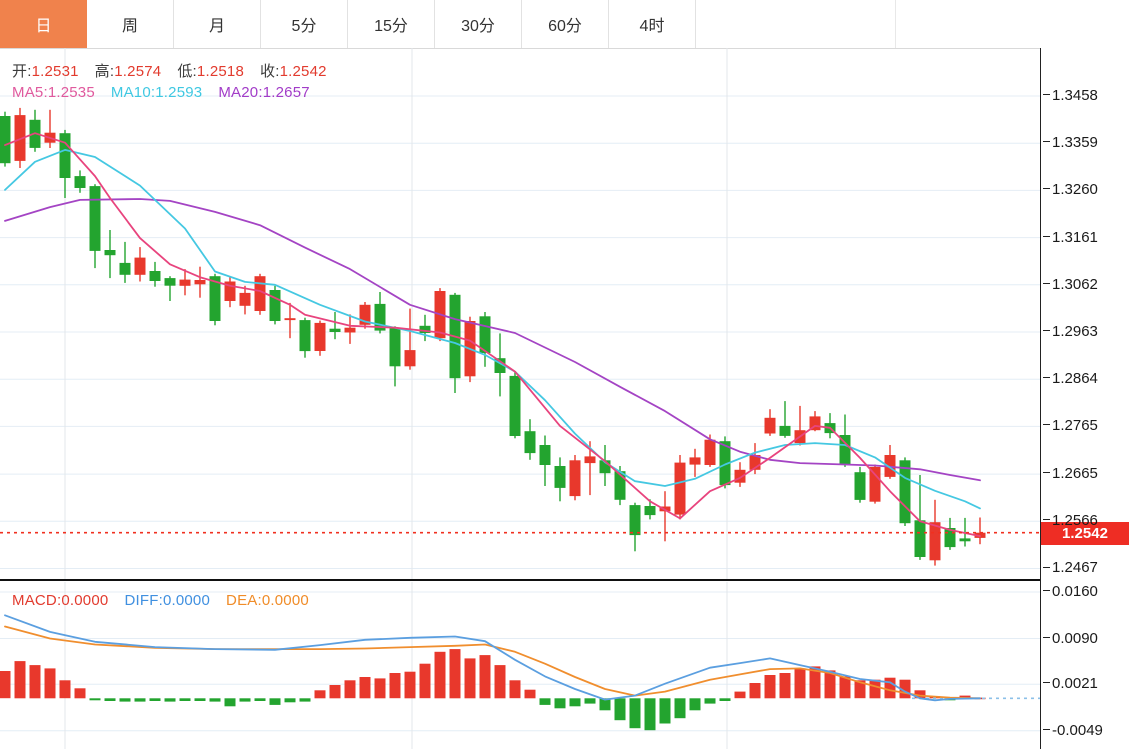 This screenshot has width=1132, height=749. What do you see at coordinates (1085, 533) in the screenshot?
I see `current-price-tag: 1.2542` at bounding box center [1085, 533].